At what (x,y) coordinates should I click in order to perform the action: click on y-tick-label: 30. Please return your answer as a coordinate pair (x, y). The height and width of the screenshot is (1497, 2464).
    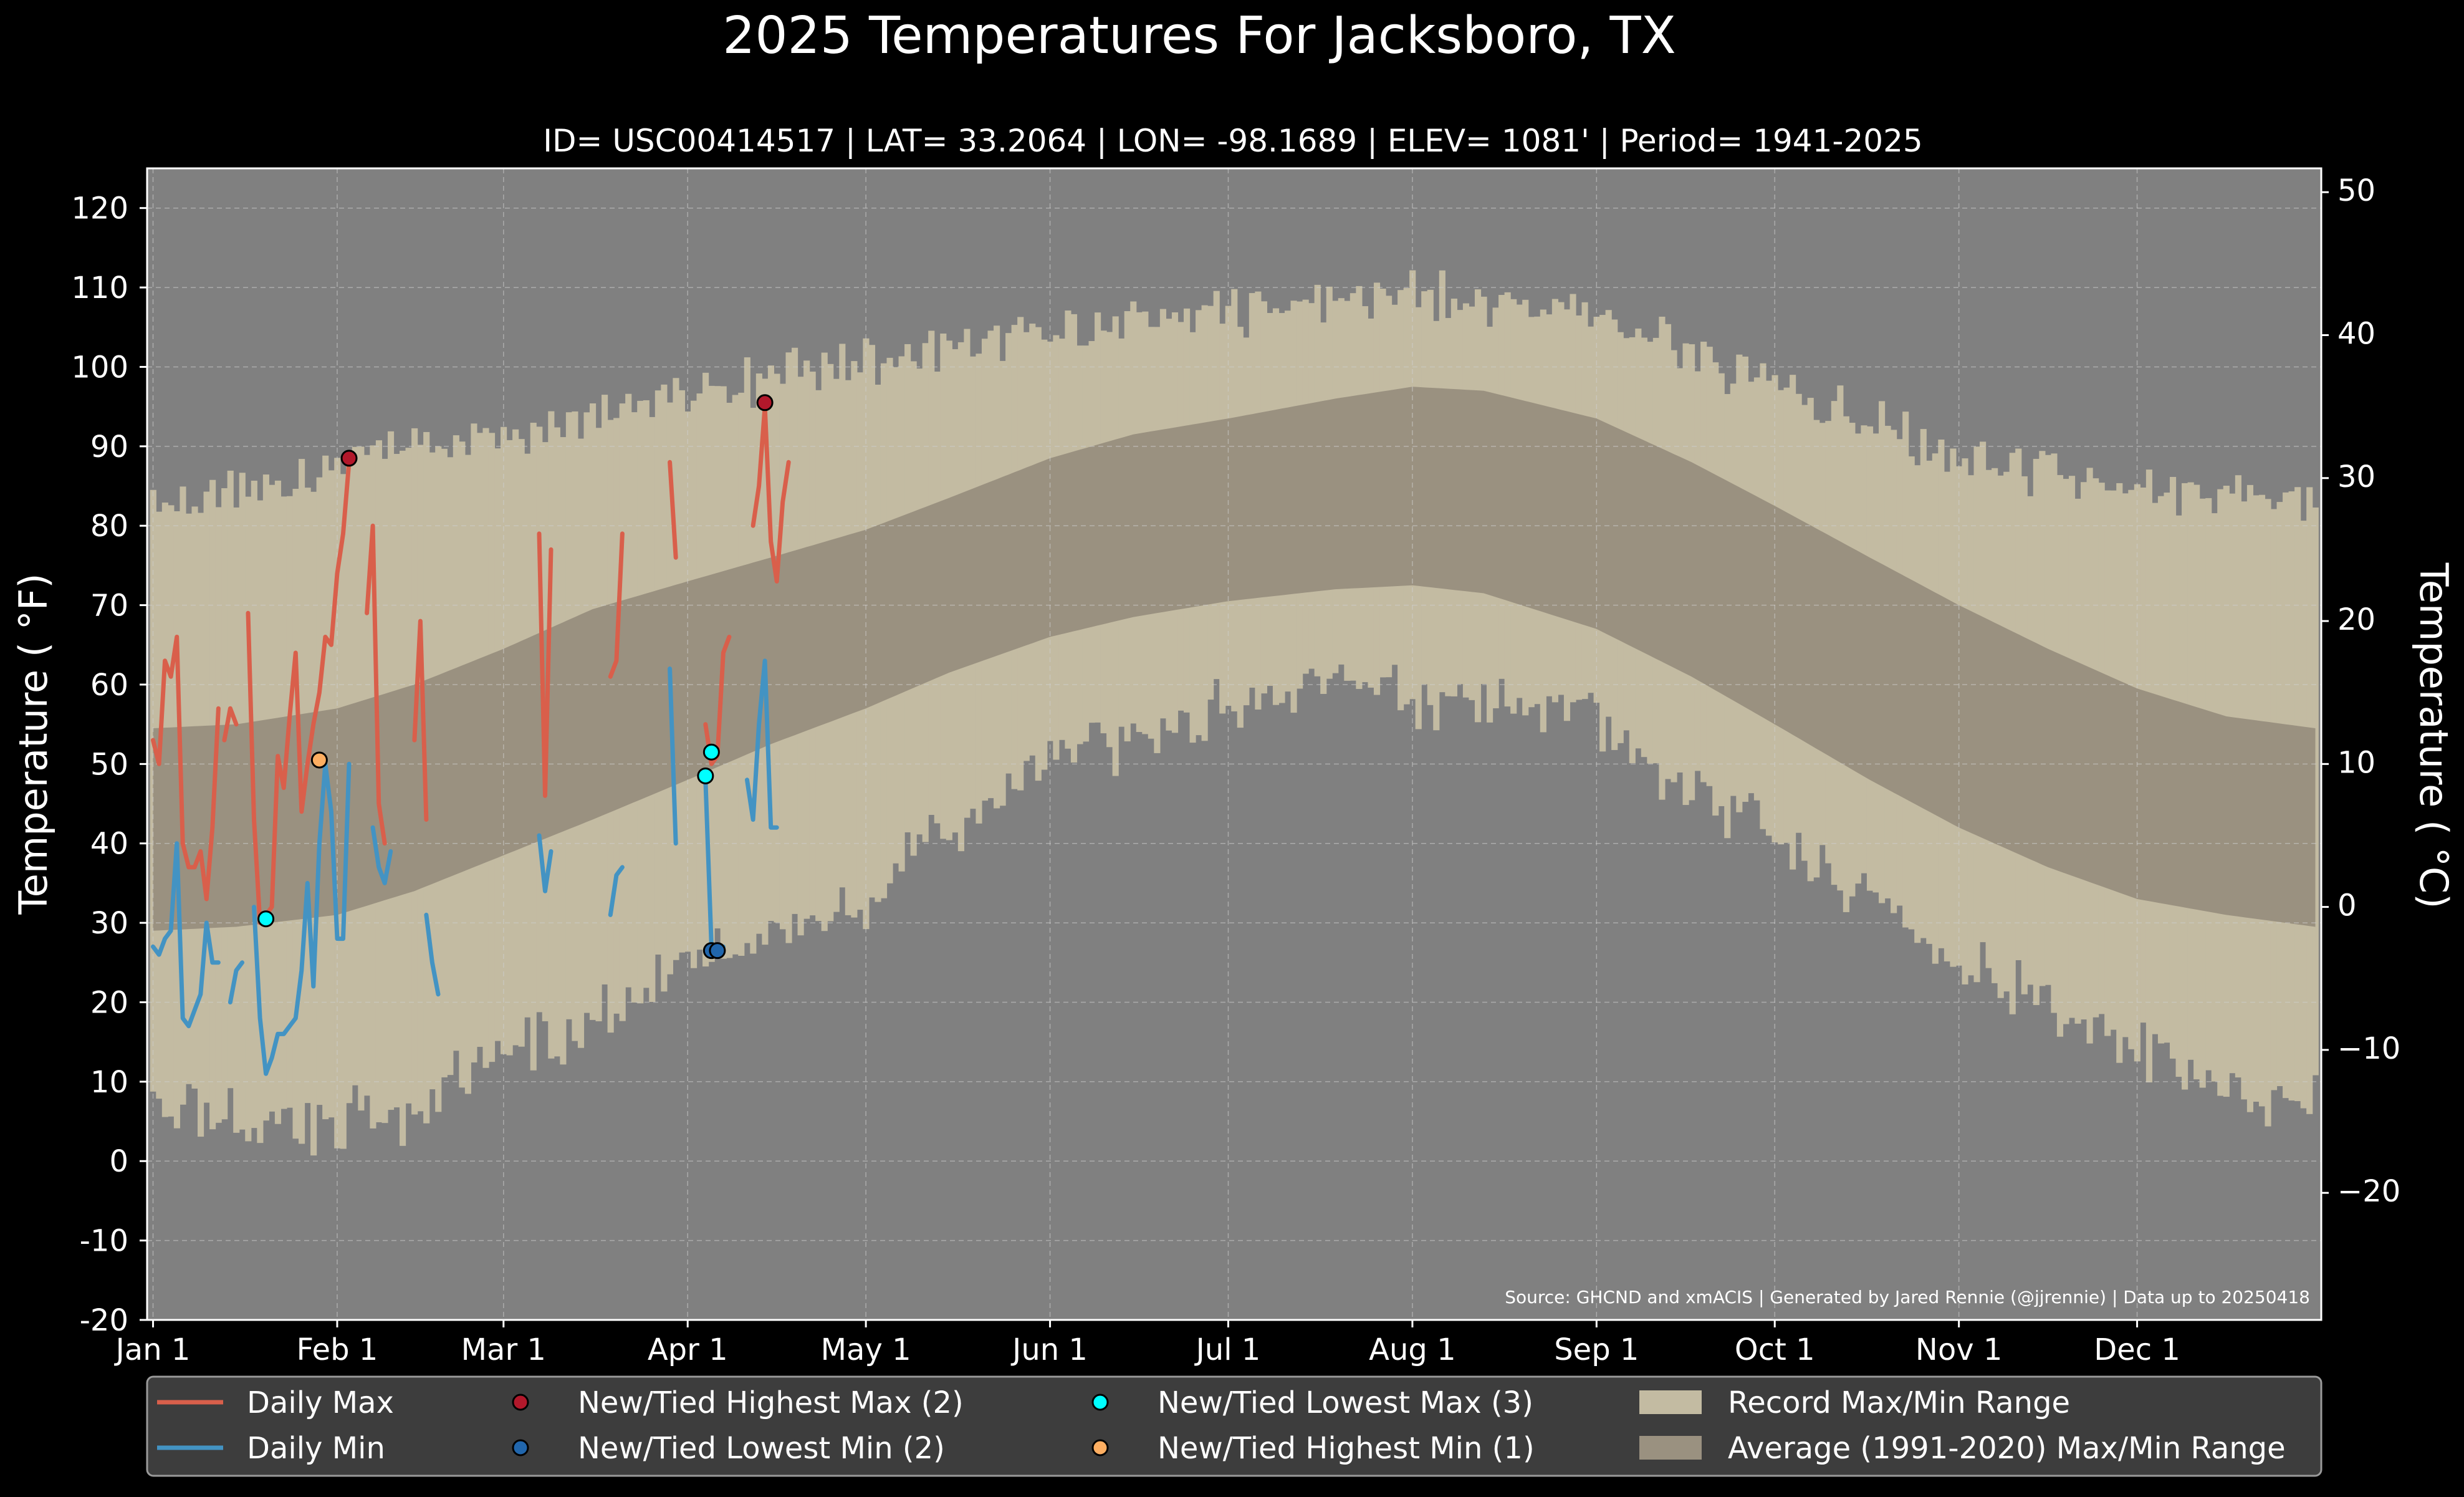
    Looking at the image, I should click on (109, 923).